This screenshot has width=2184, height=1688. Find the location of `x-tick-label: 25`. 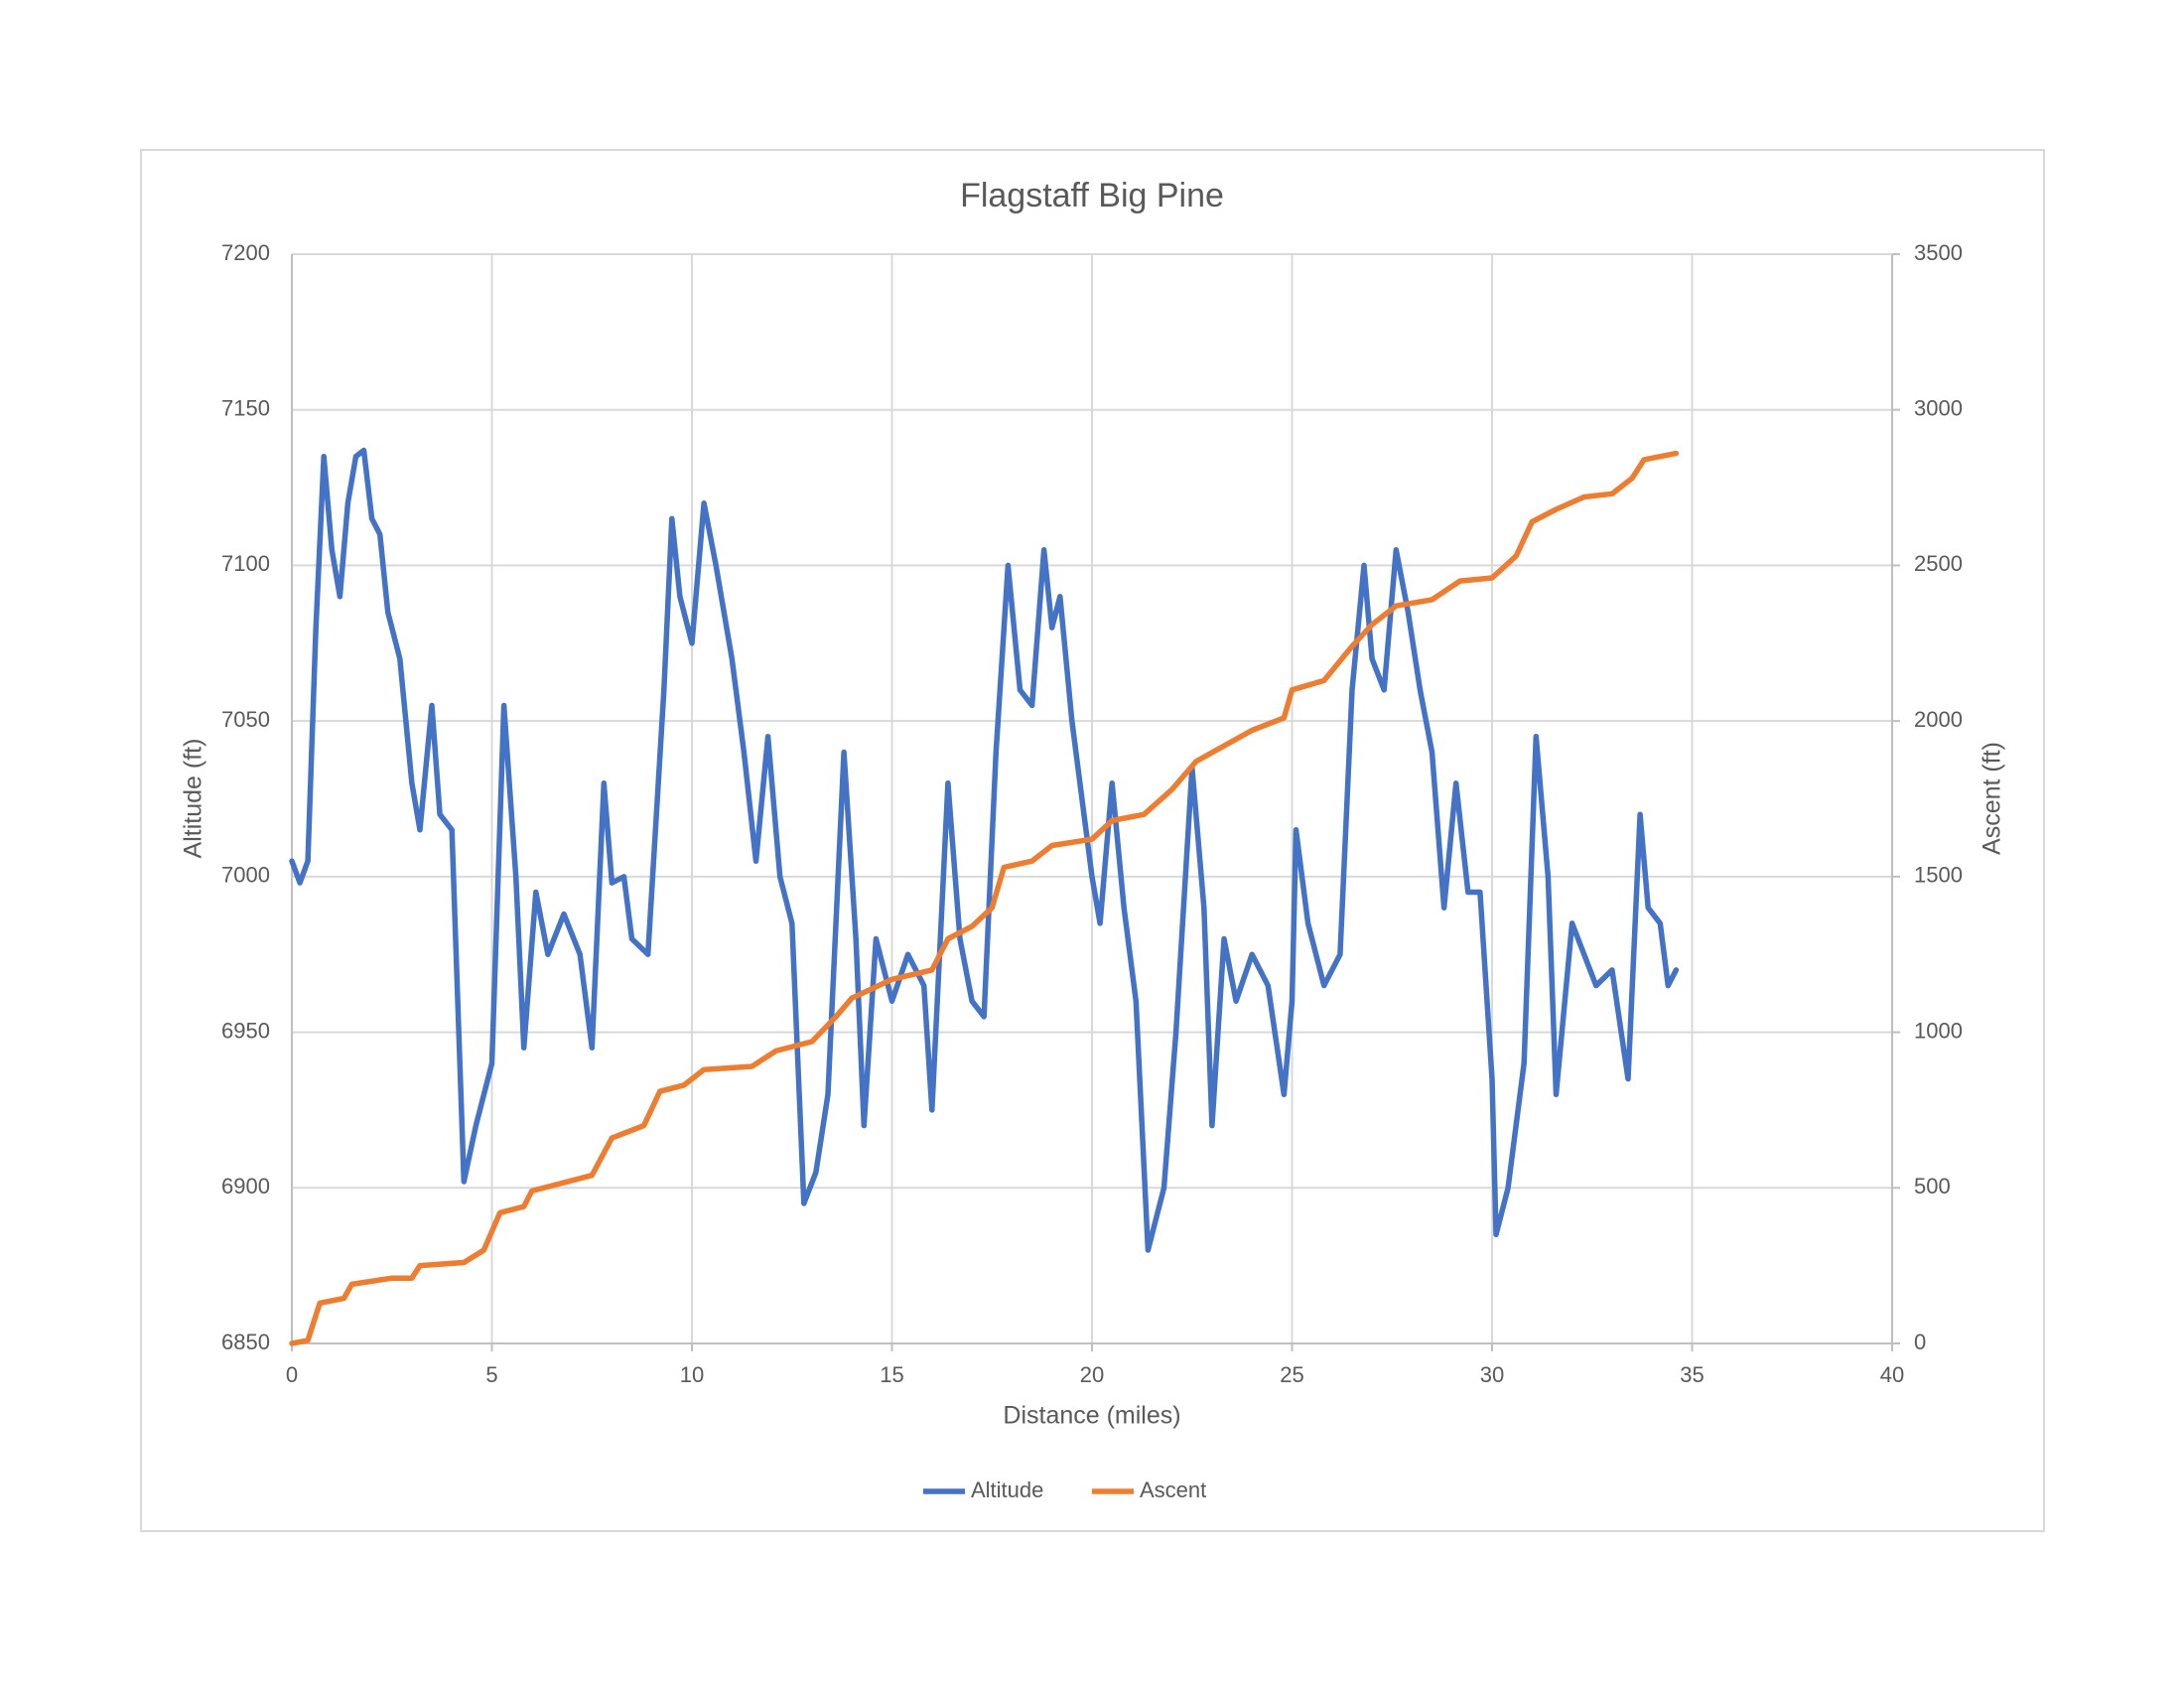

x-tick-label: 25 is located at coordinates (1291, 1374).